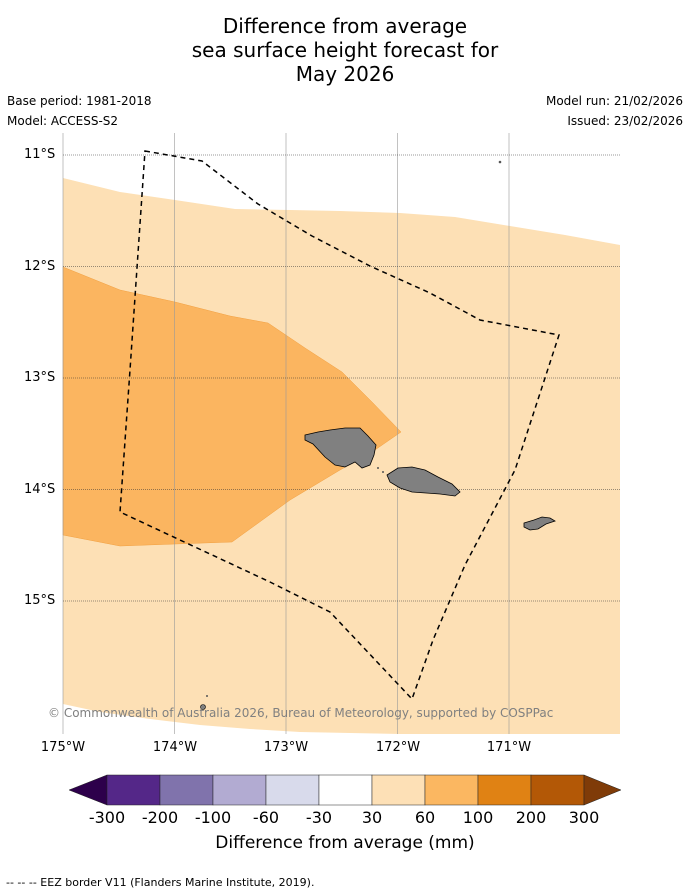 This screenshot has height=896, width=690. Describe the element at coordinates (107, 817) in the screenshot. I see `colorbar-tick-label: -300` at that location.